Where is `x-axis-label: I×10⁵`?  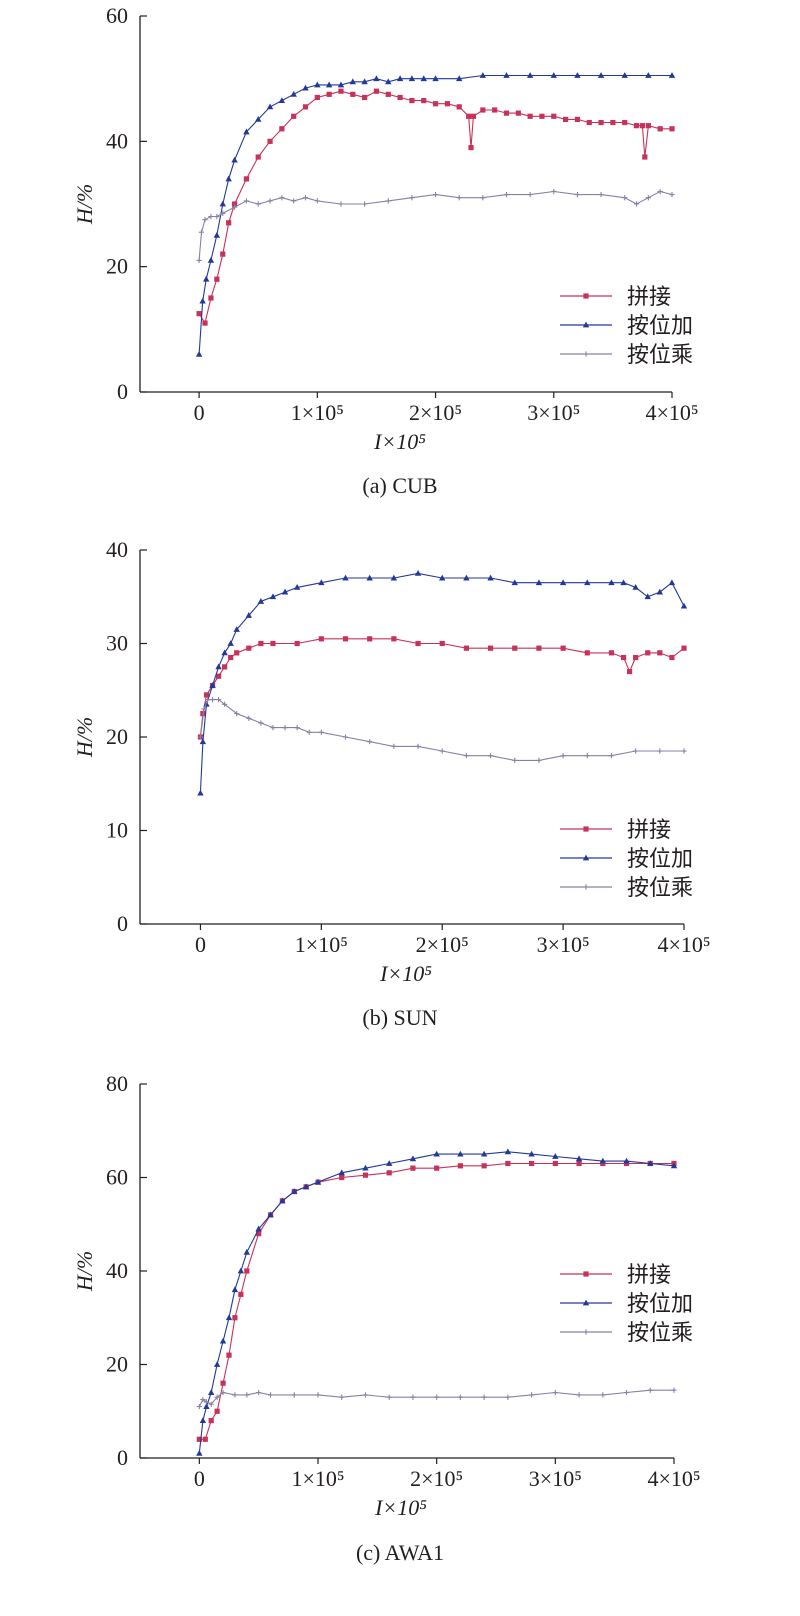 x-axis-label: I×10⁵ is located at coordinates (400, 1507).